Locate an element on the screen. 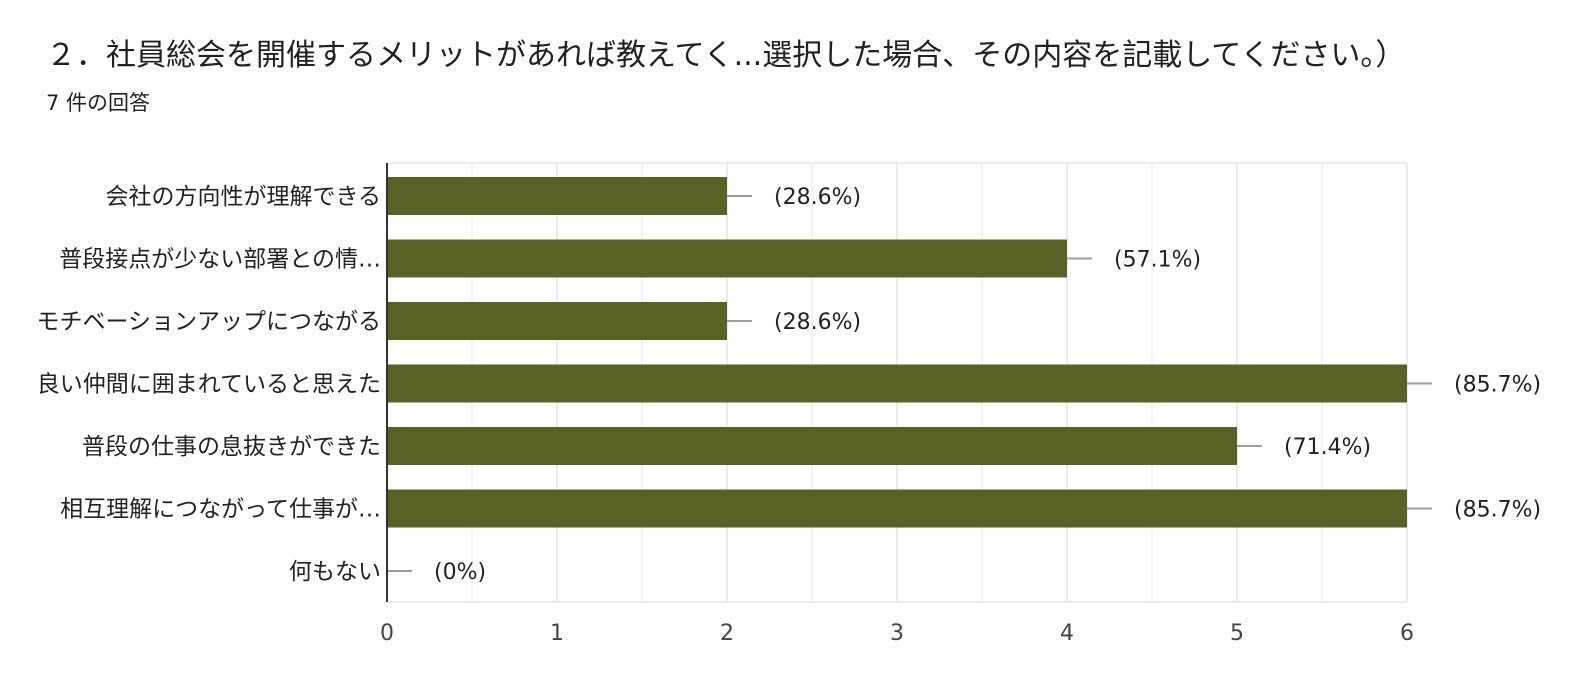 The height and width of the screenshot is (684, 1582). value-label: (57.1%) is located at coordinates (1157, 260).